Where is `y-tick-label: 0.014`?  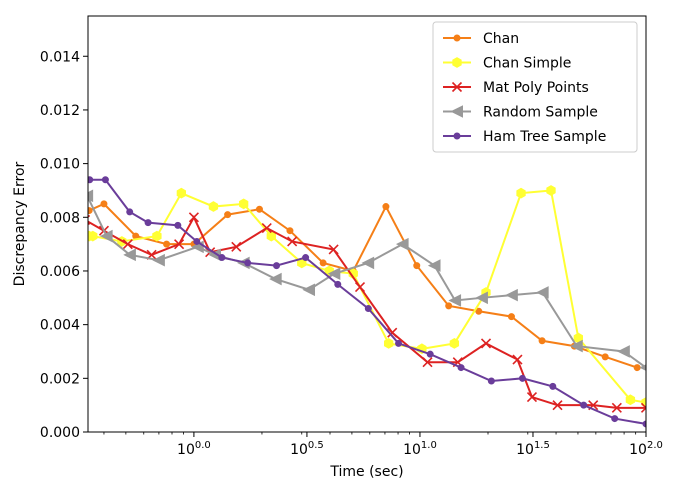 y-tick-label: 0.014 is located at coordinates (60, 57).